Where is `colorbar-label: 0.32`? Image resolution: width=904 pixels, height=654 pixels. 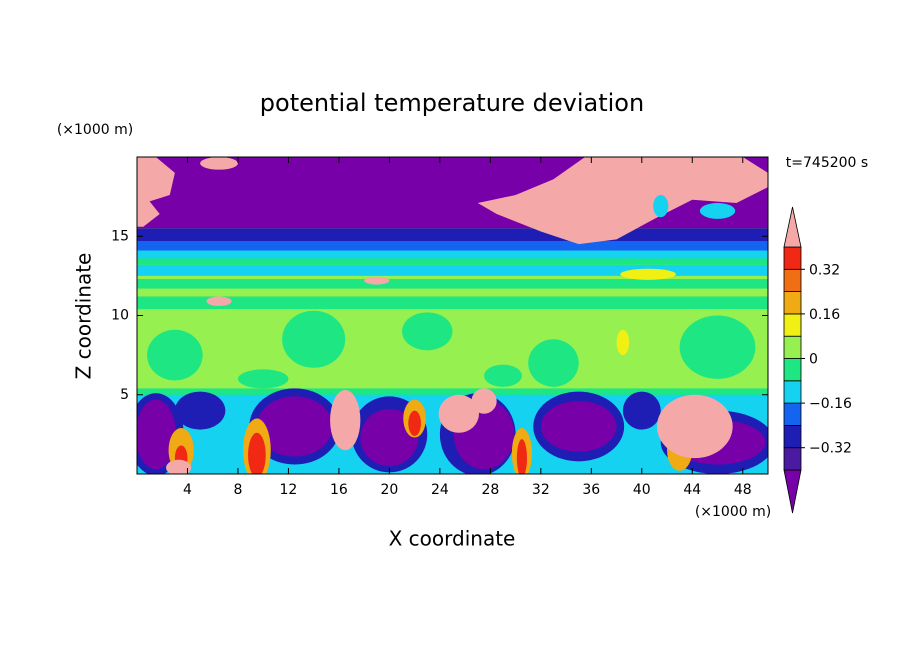 colorbar-label: 0.32 is located at coordinates (824, 270).